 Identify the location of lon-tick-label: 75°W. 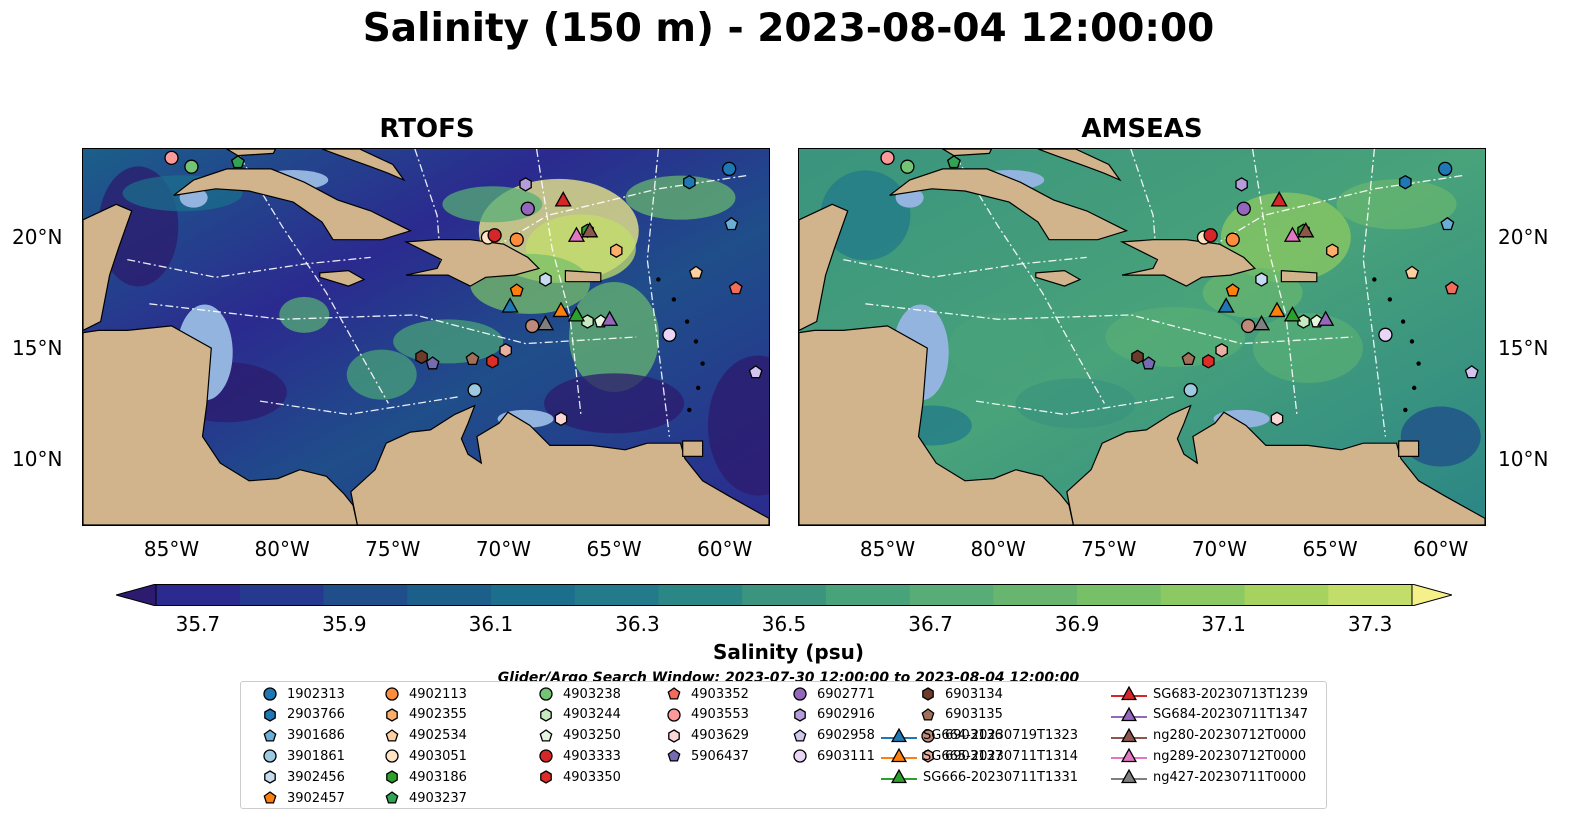
(393, 549).